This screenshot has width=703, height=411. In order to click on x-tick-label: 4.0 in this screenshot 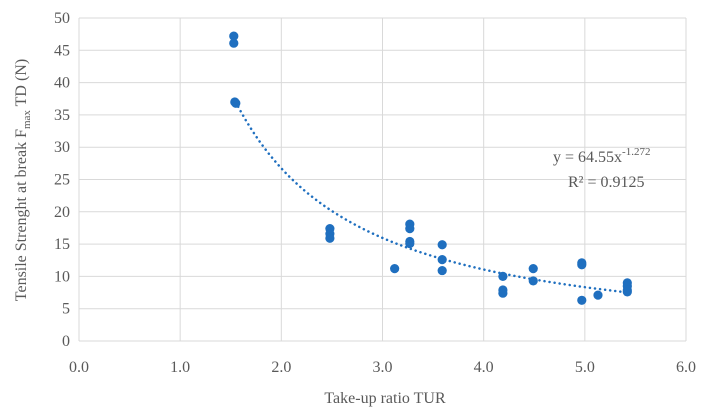, I will do `click(484, 367)`.